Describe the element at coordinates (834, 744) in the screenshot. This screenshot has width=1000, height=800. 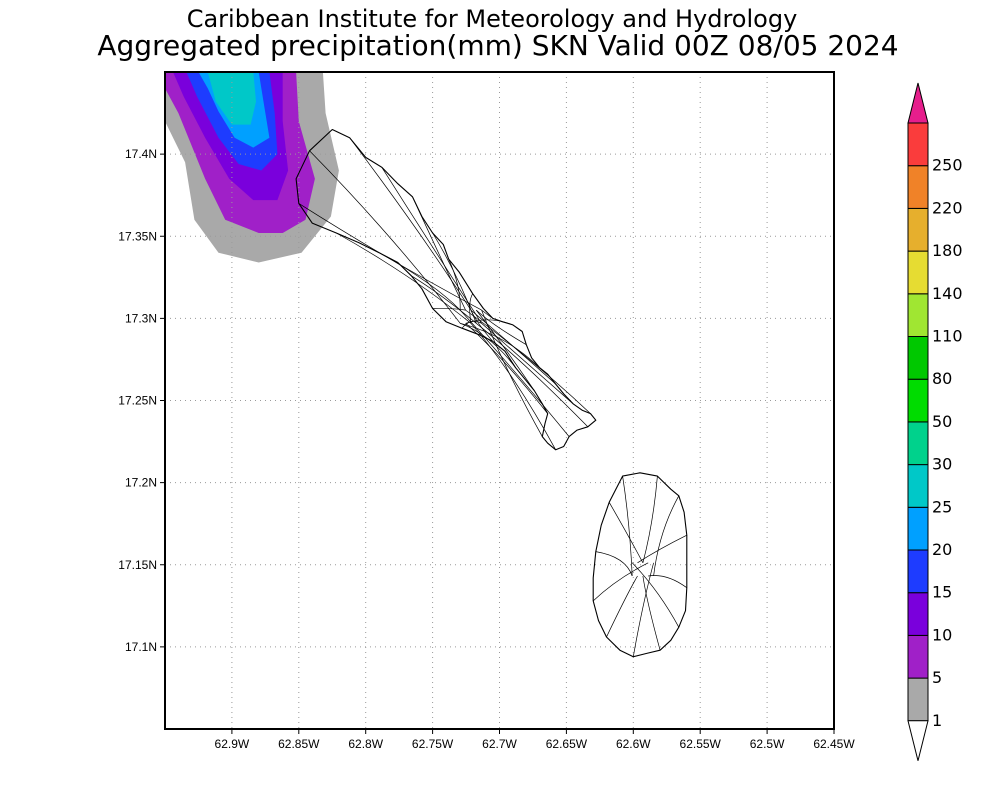
I see `x-tick-label: 62.45W` at that location.